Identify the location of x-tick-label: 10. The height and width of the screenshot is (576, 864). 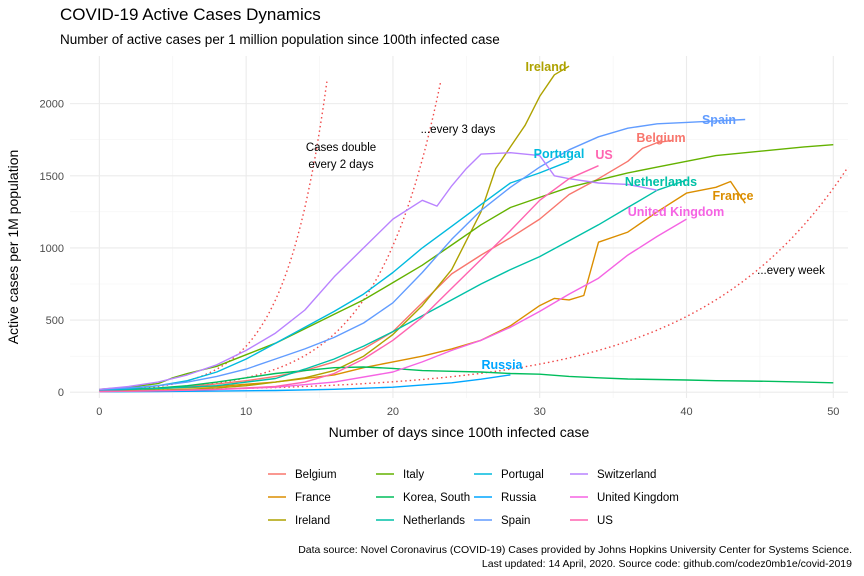
(246, 412).